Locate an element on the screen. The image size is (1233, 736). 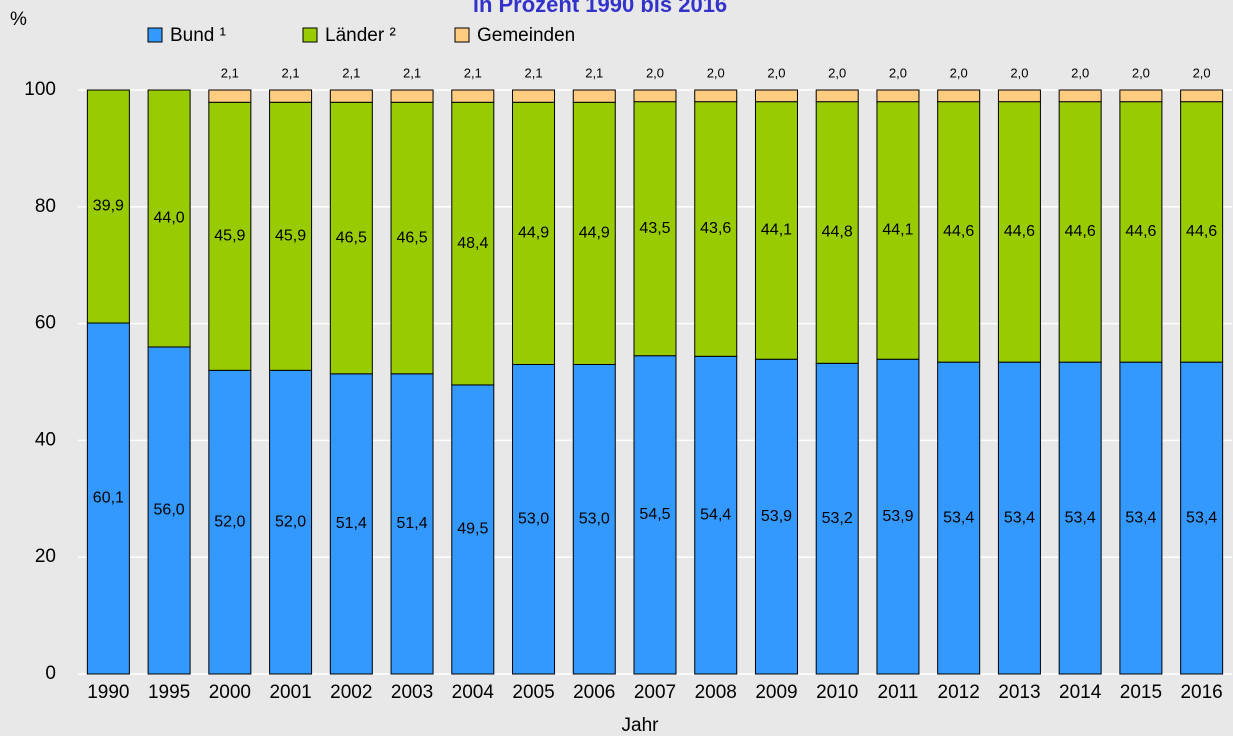
y-tick-label: 100 is located at coordinates (40, 89).